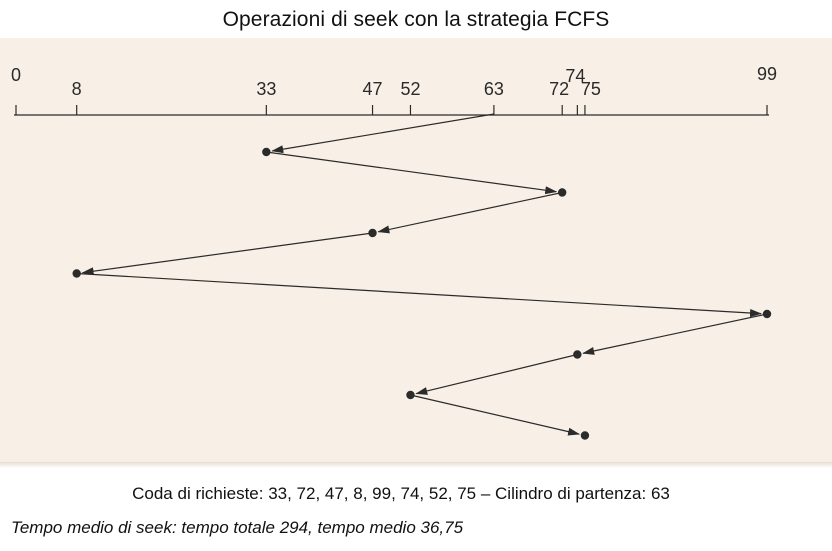 This screenshot has width=832, height=551. What do you see at coordinates (591, 89) in the screenshot?
I see `axis-tick-label-75: 75` at bounding box center [591, 89].